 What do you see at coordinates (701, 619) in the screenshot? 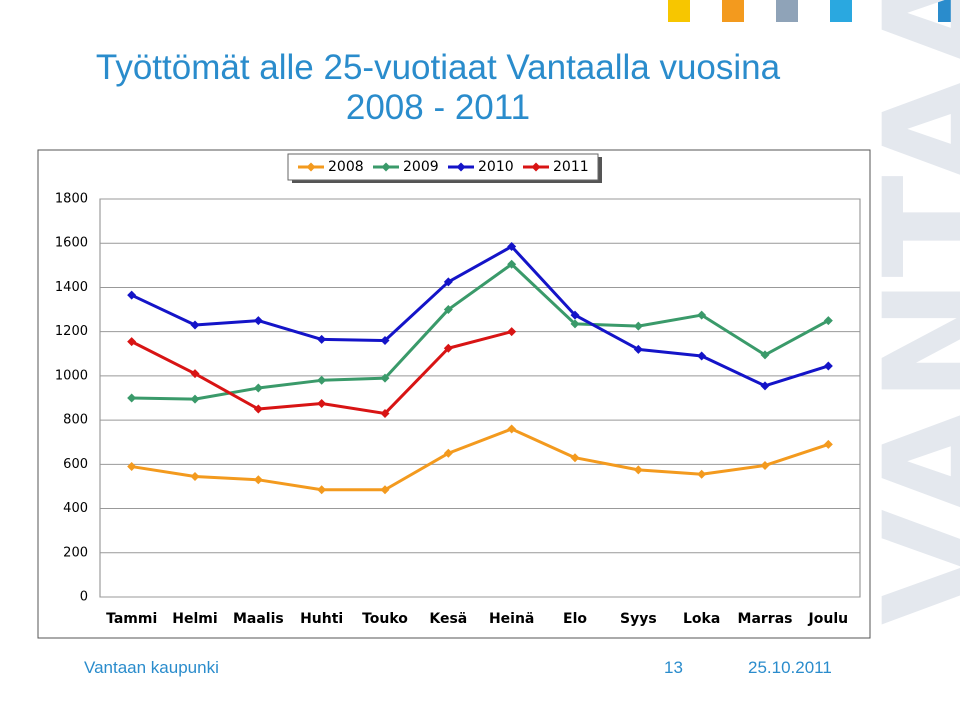
I see `x-tick-label: Loka` at bounding box center [701, 619].